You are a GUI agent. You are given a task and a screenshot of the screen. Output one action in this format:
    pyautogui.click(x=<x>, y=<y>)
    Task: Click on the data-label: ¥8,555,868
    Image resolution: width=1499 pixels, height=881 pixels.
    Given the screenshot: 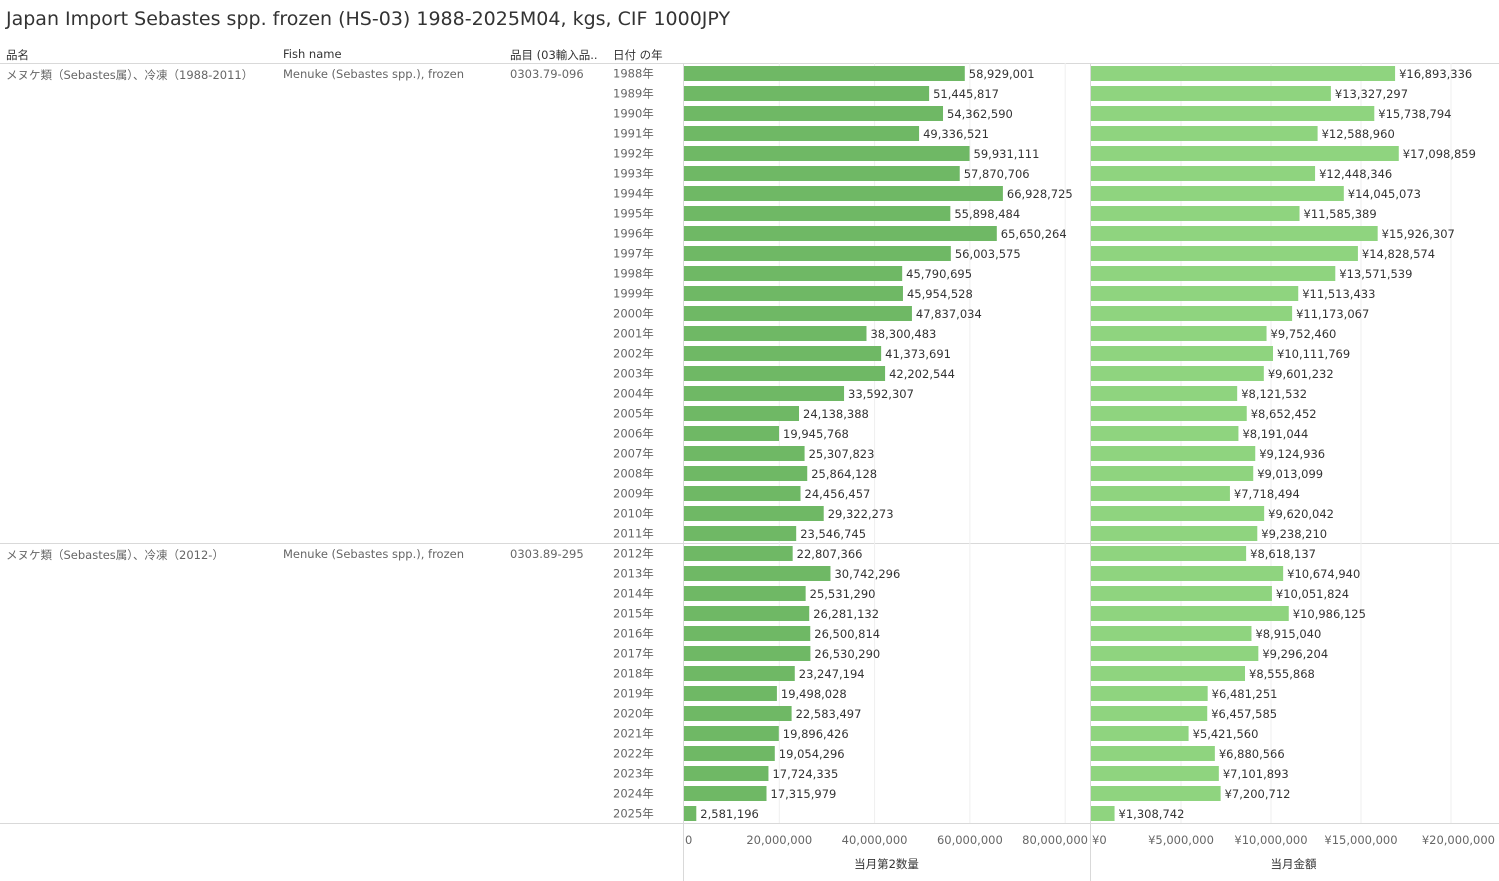 What is the action you would take?
    pyautogui.click(x=1282, y=674)
    